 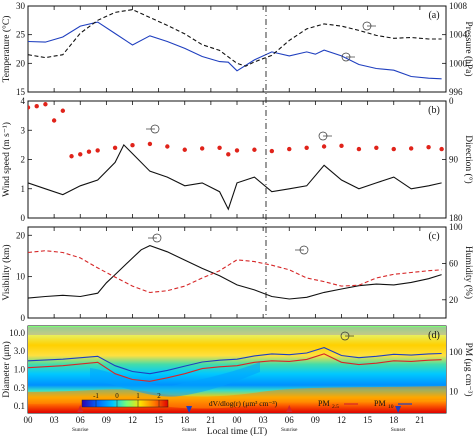 I want to click on panel-label: (c), so click(x=433, y=236).